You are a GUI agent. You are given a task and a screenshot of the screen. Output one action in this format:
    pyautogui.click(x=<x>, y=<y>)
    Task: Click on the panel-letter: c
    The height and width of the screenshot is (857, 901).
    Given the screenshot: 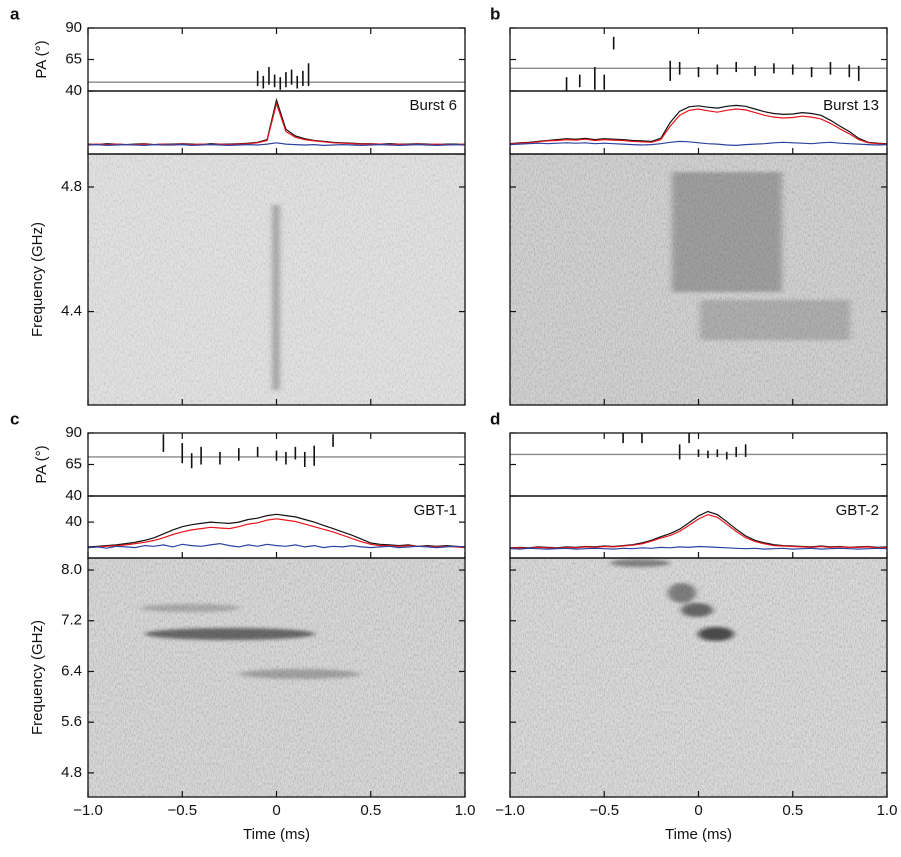 What is the action you would take?
    pyautogui.click(x=14, y=418)
    